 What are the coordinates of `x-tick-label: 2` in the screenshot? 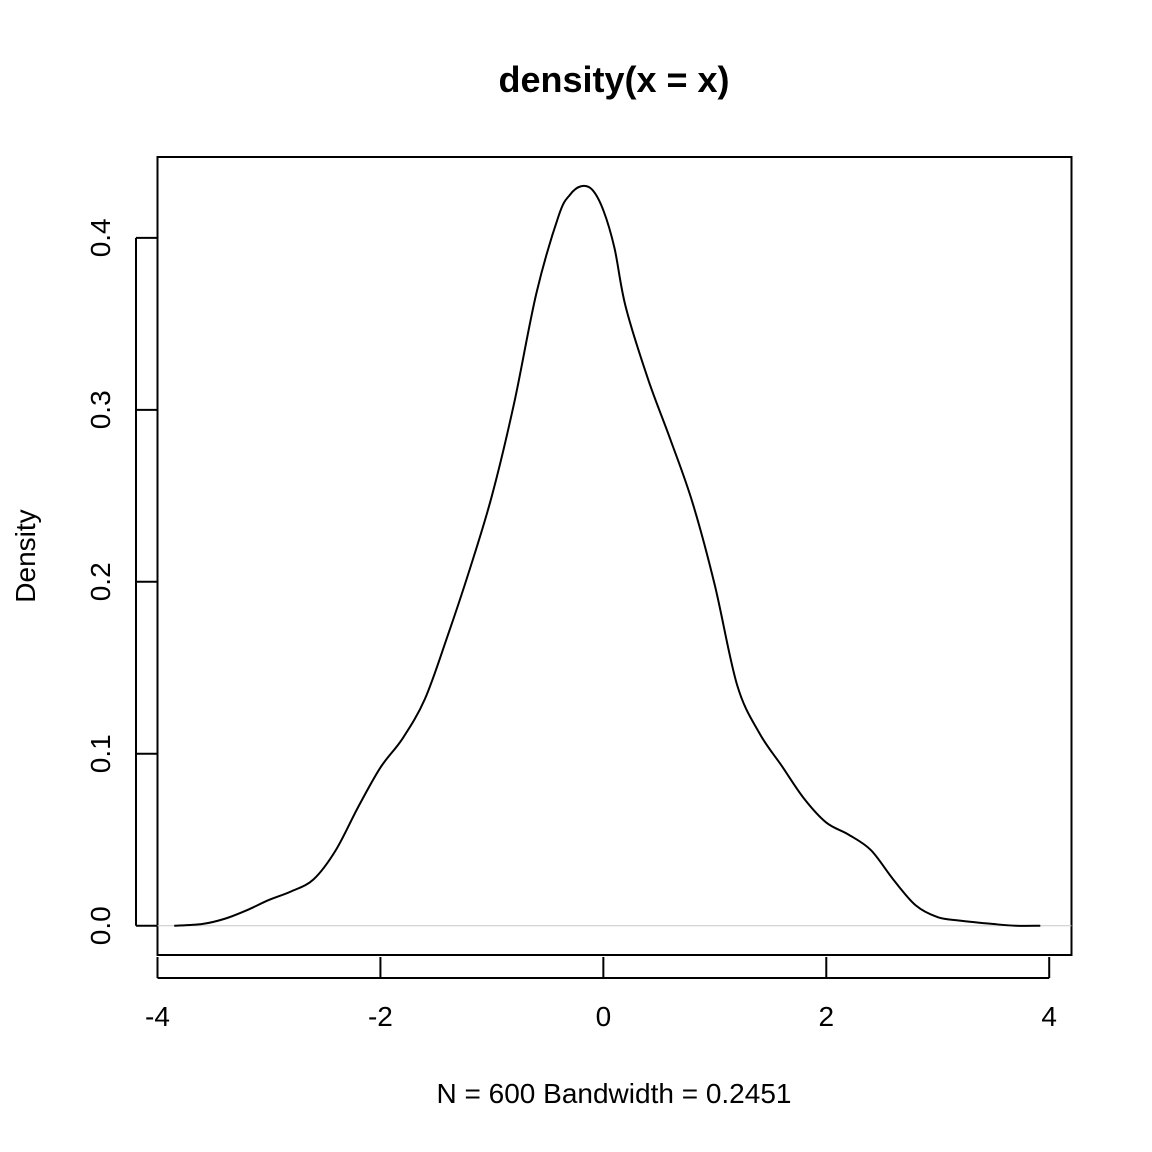 It's located at (826, 1016).